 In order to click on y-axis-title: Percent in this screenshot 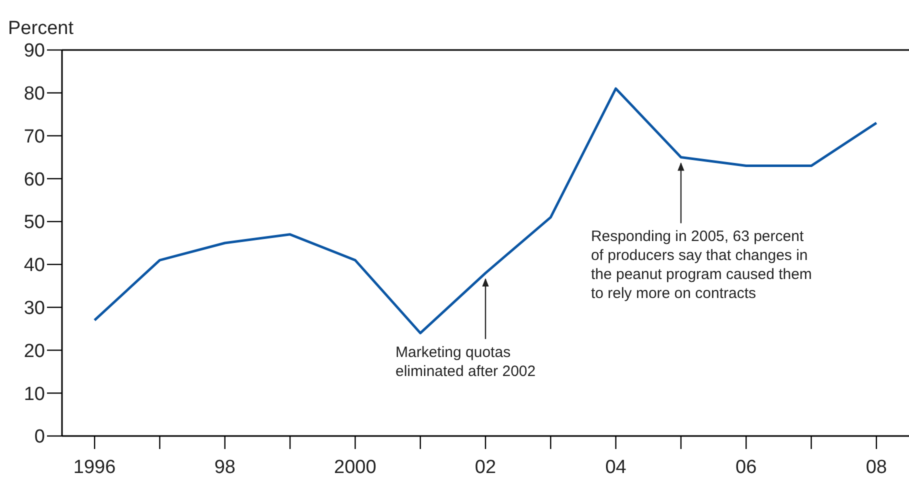, I will do `click(41, 28)`.